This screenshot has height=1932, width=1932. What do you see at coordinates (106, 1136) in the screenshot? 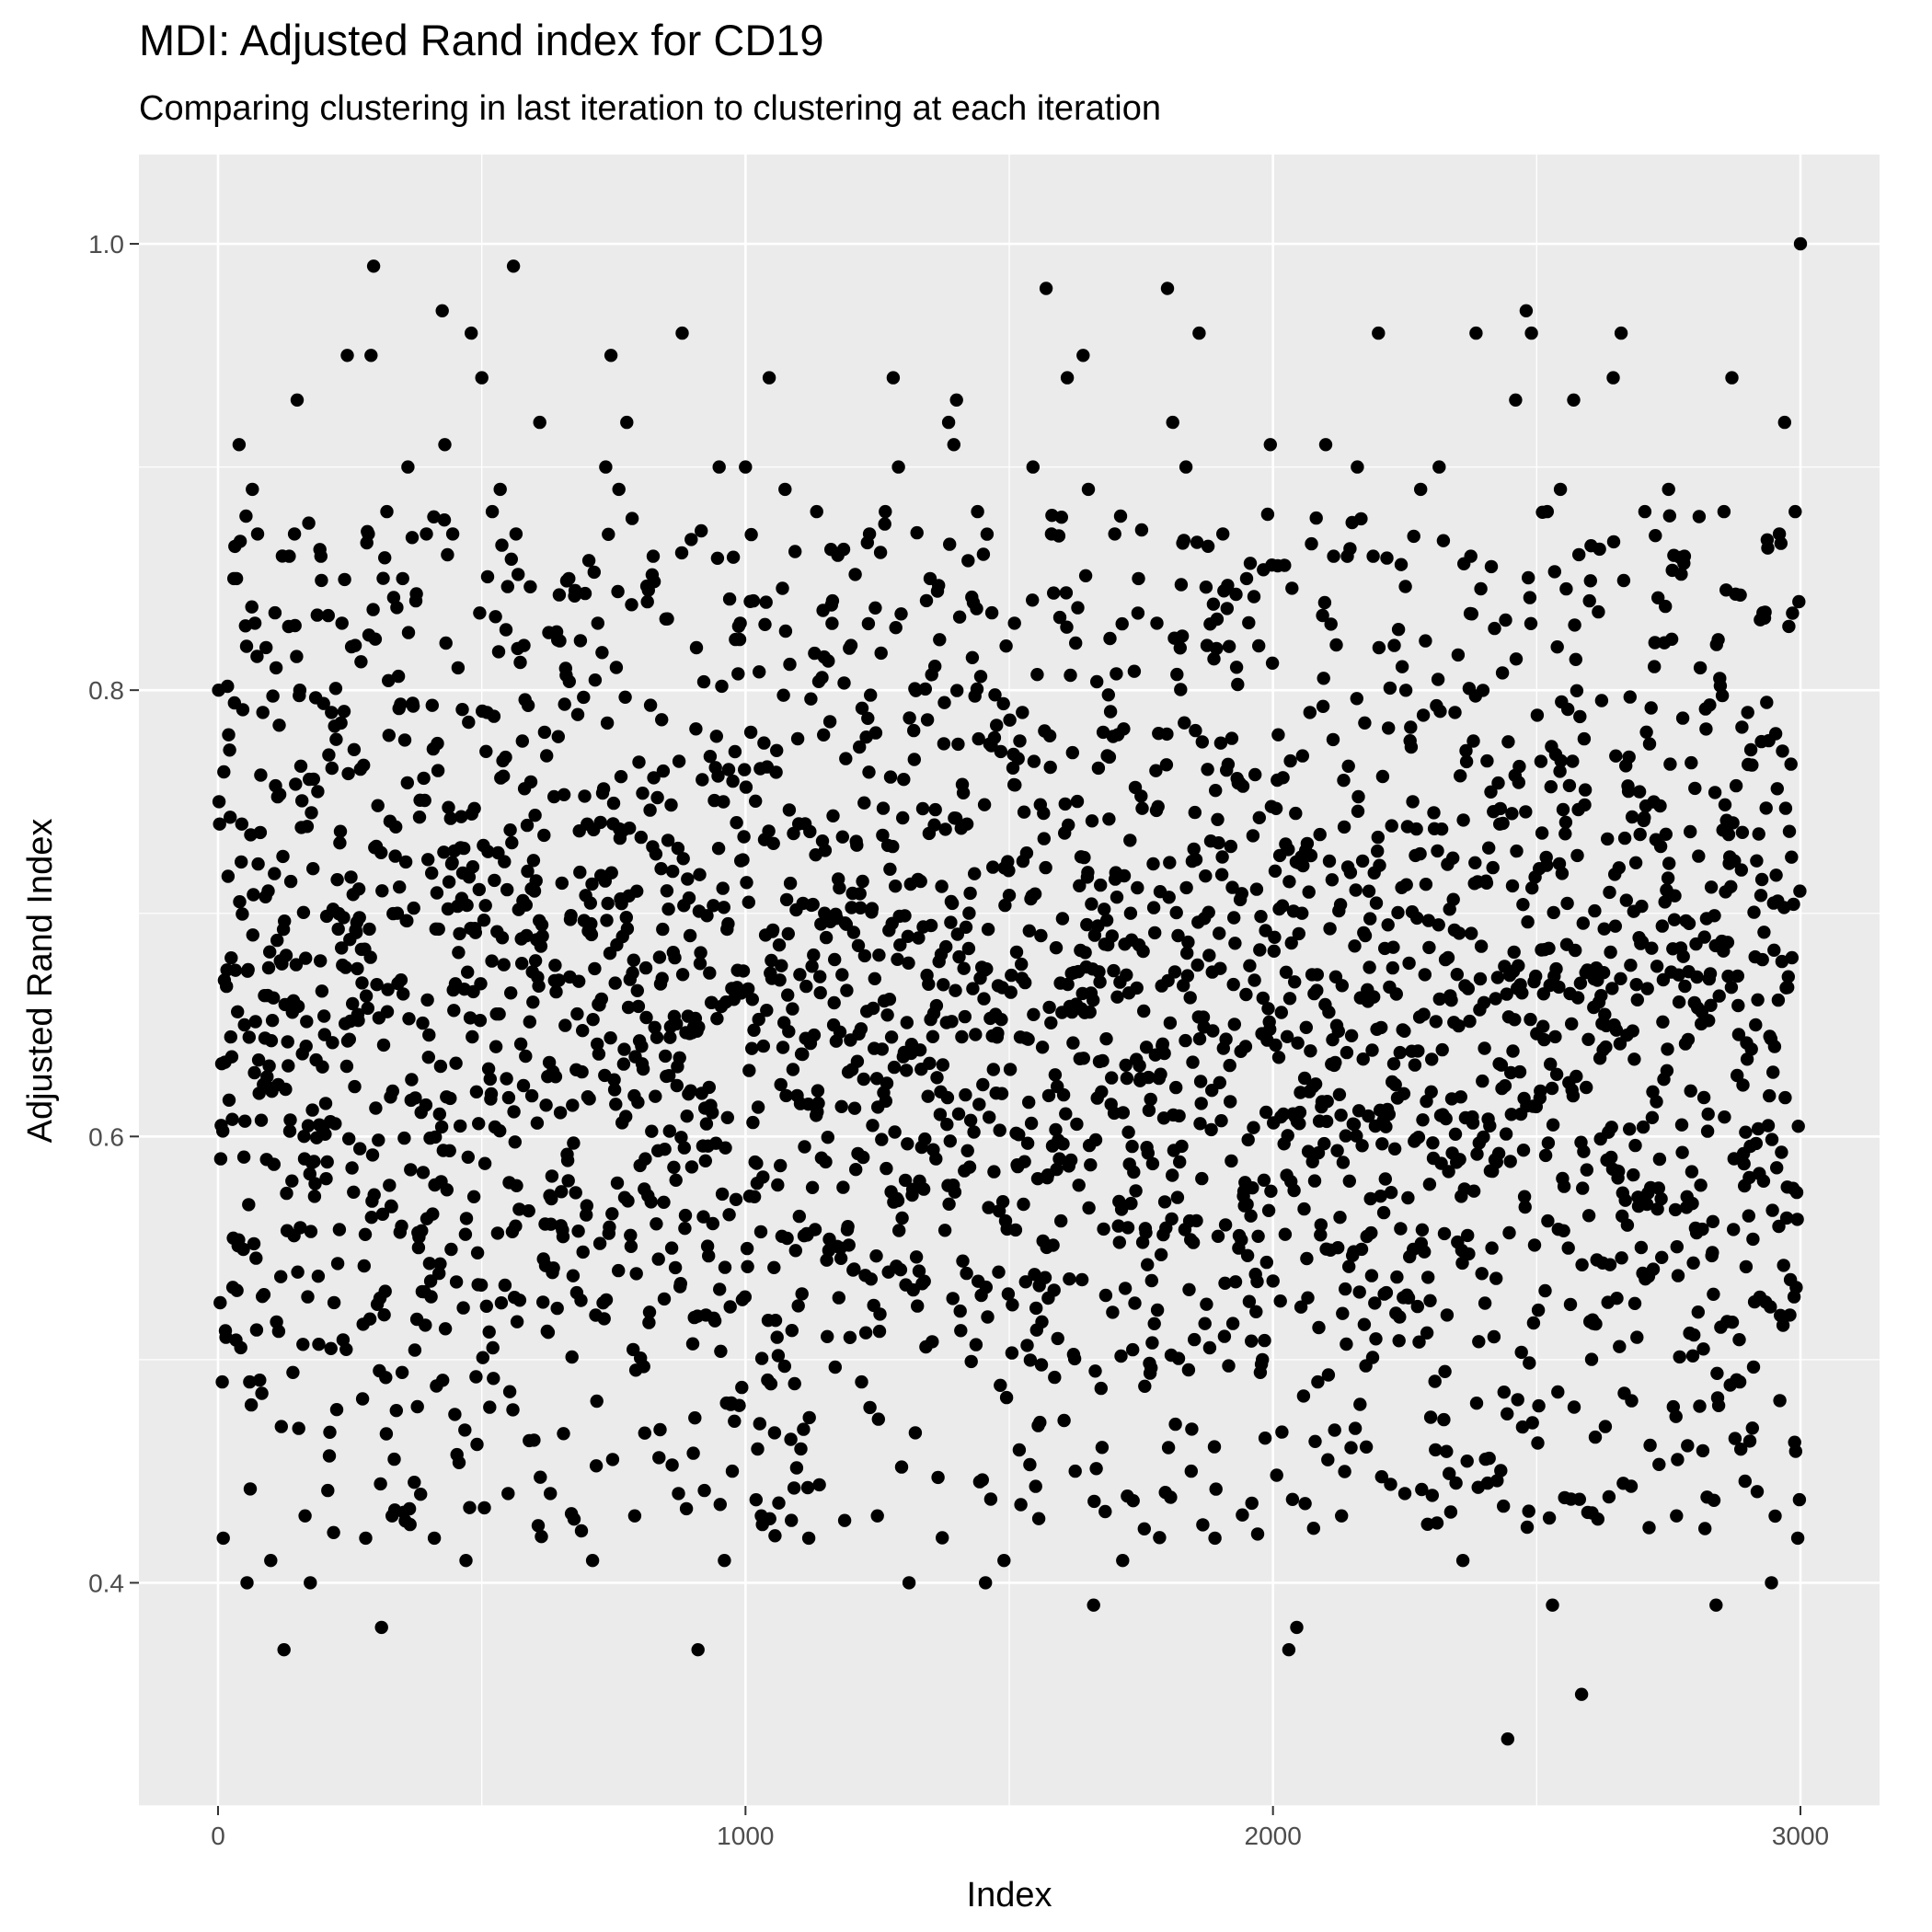
I see `y-tick-label: 0.6` at bounding box center [106, 1136].